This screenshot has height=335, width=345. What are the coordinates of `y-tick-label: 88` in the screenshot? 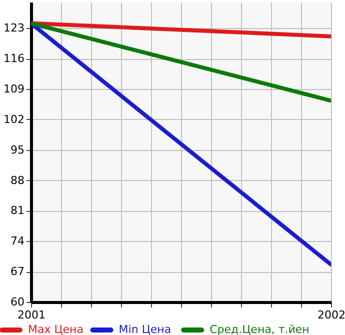 It's located at (17, 180).